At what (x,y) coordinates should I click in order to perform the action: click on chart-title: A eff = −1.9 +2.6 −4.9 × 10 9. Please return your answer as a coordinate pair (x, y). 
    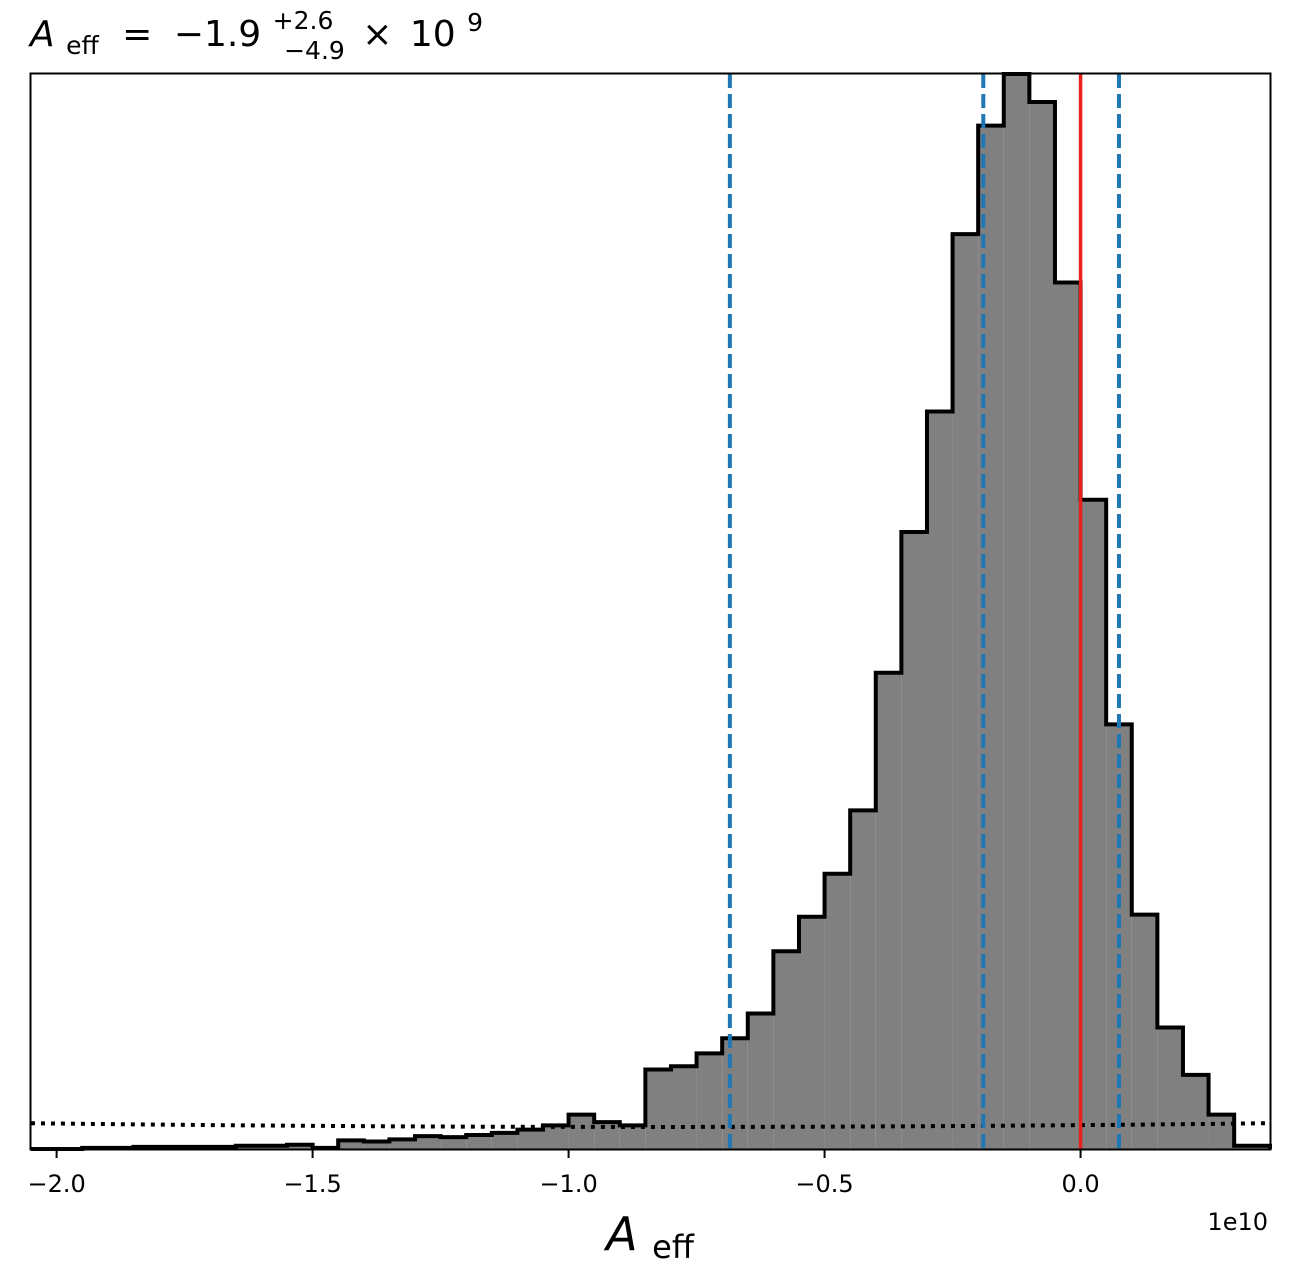
    Looking at the image, I should click on (255, 34).